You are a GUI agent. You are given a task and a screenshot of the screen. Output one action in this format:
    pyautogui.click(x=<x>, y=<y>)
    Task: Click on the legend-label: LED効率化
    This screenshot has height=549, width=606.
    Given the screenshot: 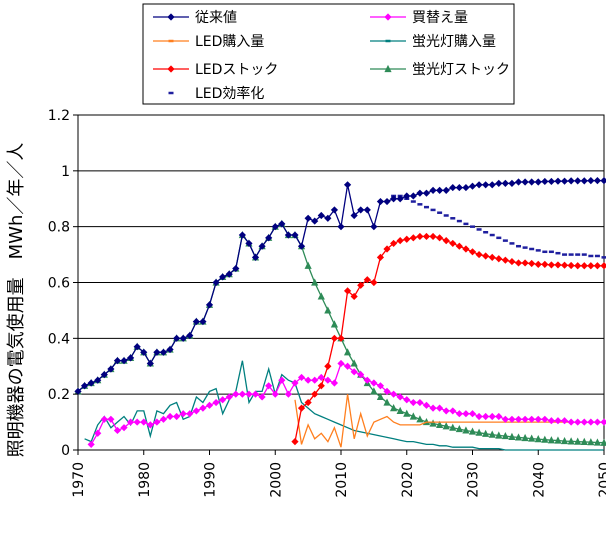 What is the action you would take?
    pyautogui.click(x=229, y=93)
    